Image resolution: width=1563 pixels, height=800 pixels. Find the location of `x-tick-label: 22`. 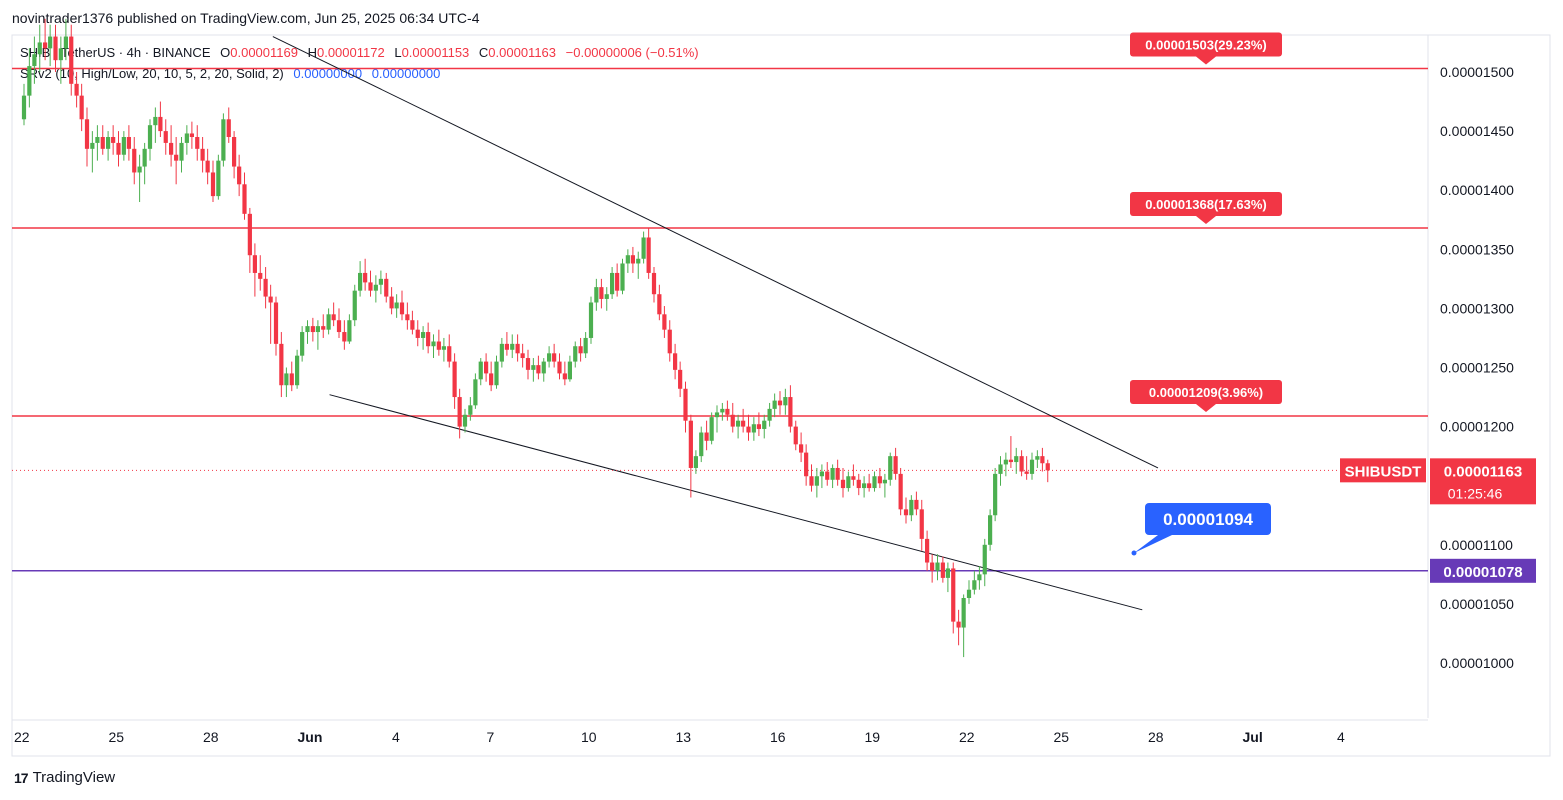

x-tick-label: 22 is located at coordinates (967, 737).